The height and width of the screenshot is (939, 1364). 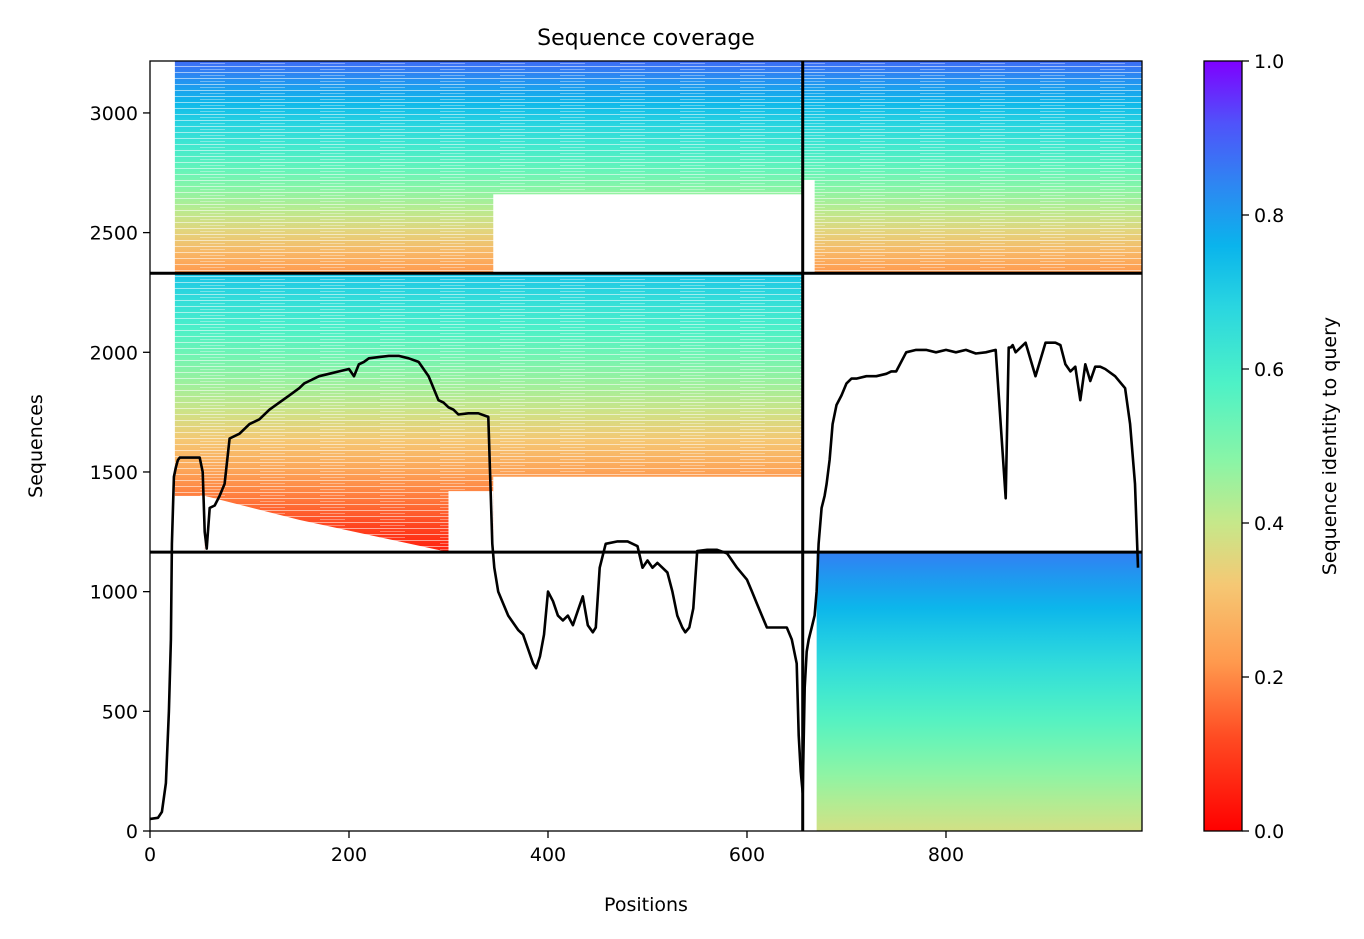 What do you see at coordinates (946, 855) in the screenshot?
I see `x-tick-label: 800` at bounding box center [946, 855].